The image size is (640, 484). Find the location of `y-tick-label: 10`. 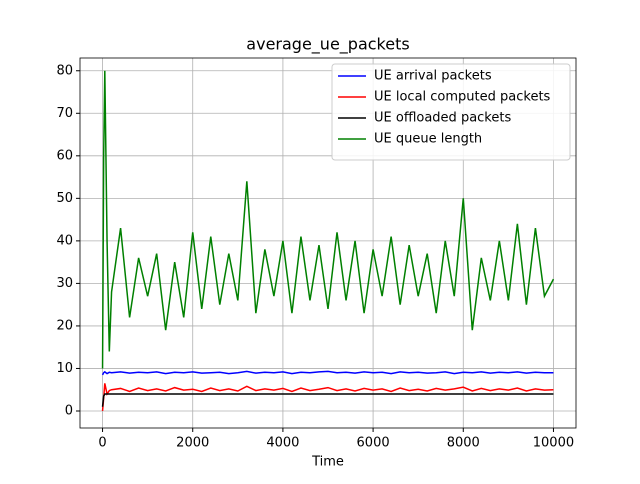

y-tick-label: 10 is located at coordinates (64, 368).